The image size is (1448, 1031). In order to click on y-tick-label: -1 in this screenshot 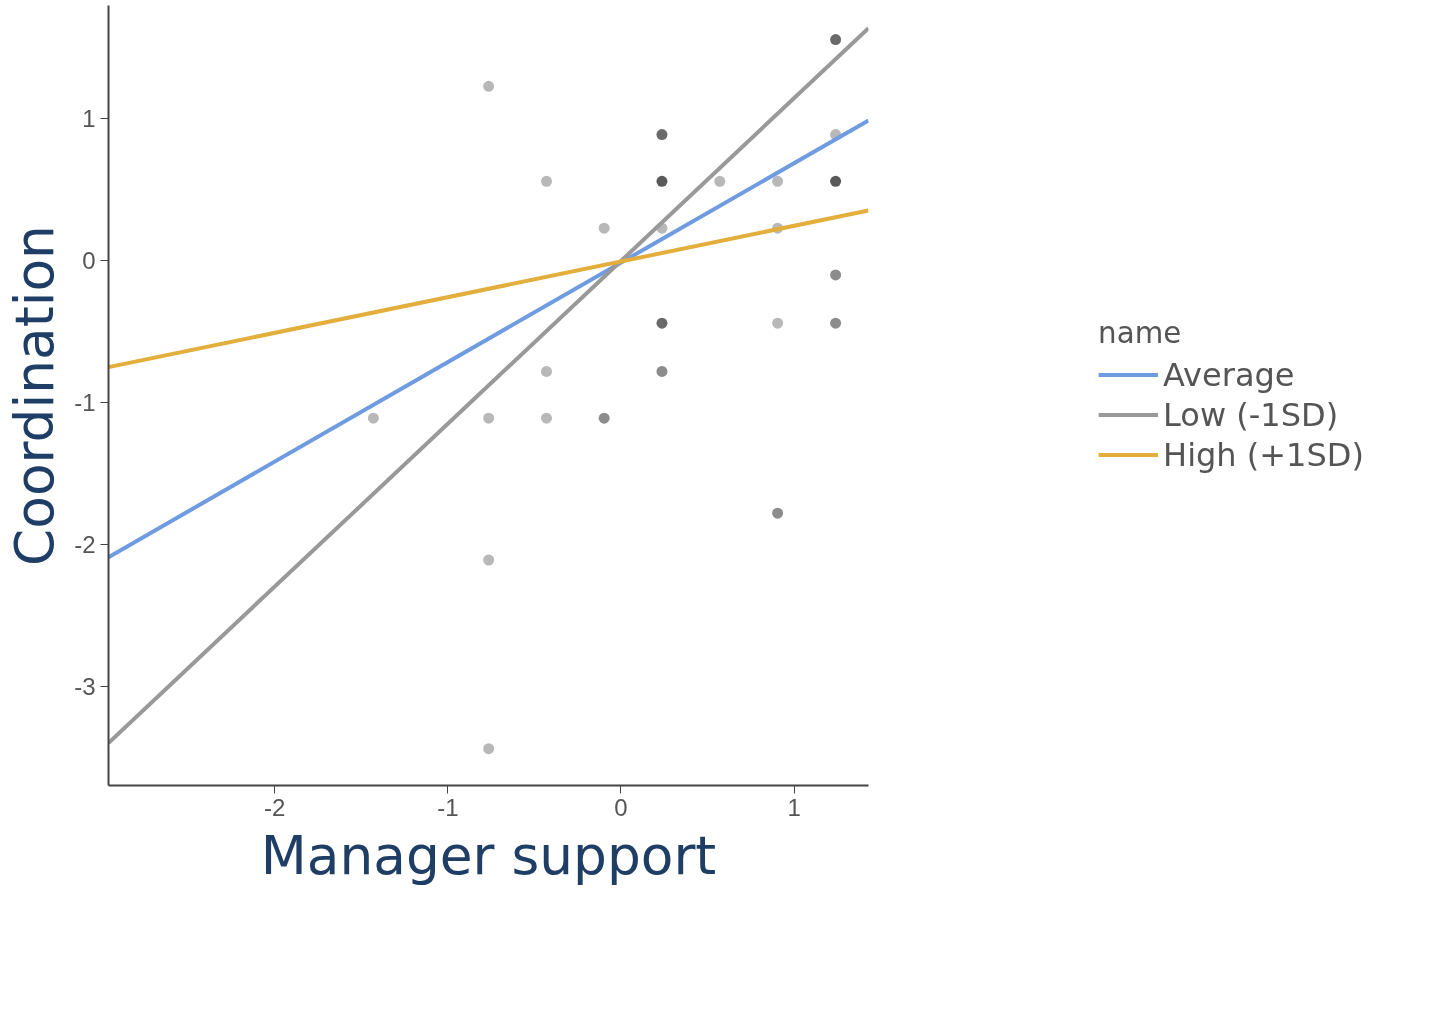, I will do `click(85, 403)`.